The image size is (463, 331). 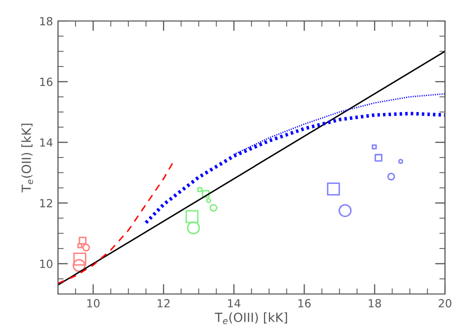 I want to click on y-tick-label: 14, so click(x=46, y=142).